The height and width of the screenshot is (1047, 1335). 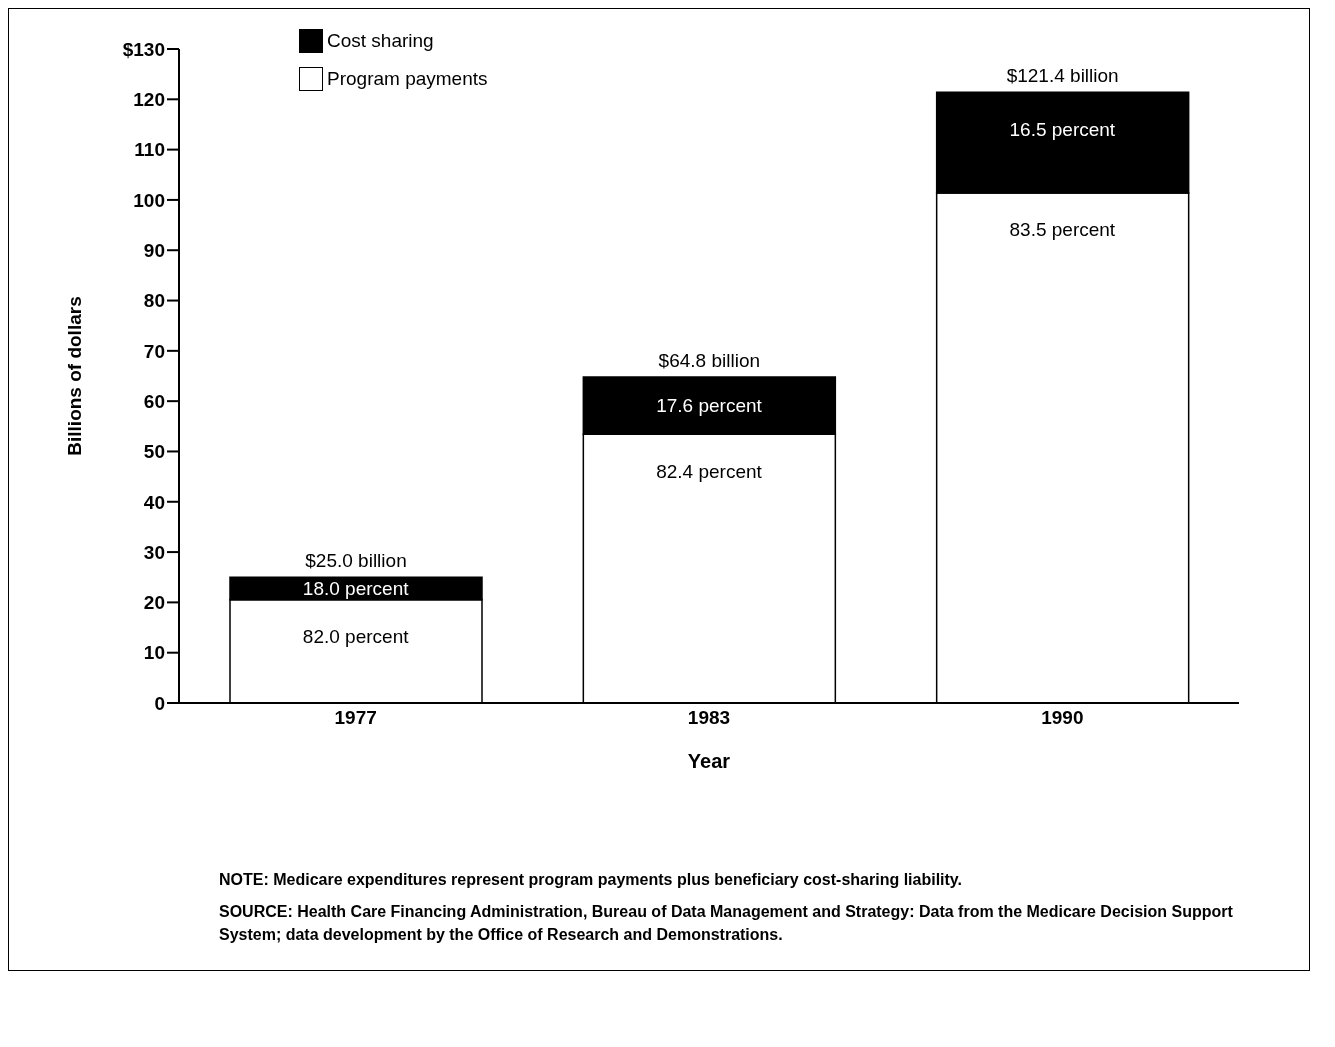 What do you see at coordinates (149, 200) in the screenshot?
I see `y-tick-label: 100` at bounding box center [149, 200].